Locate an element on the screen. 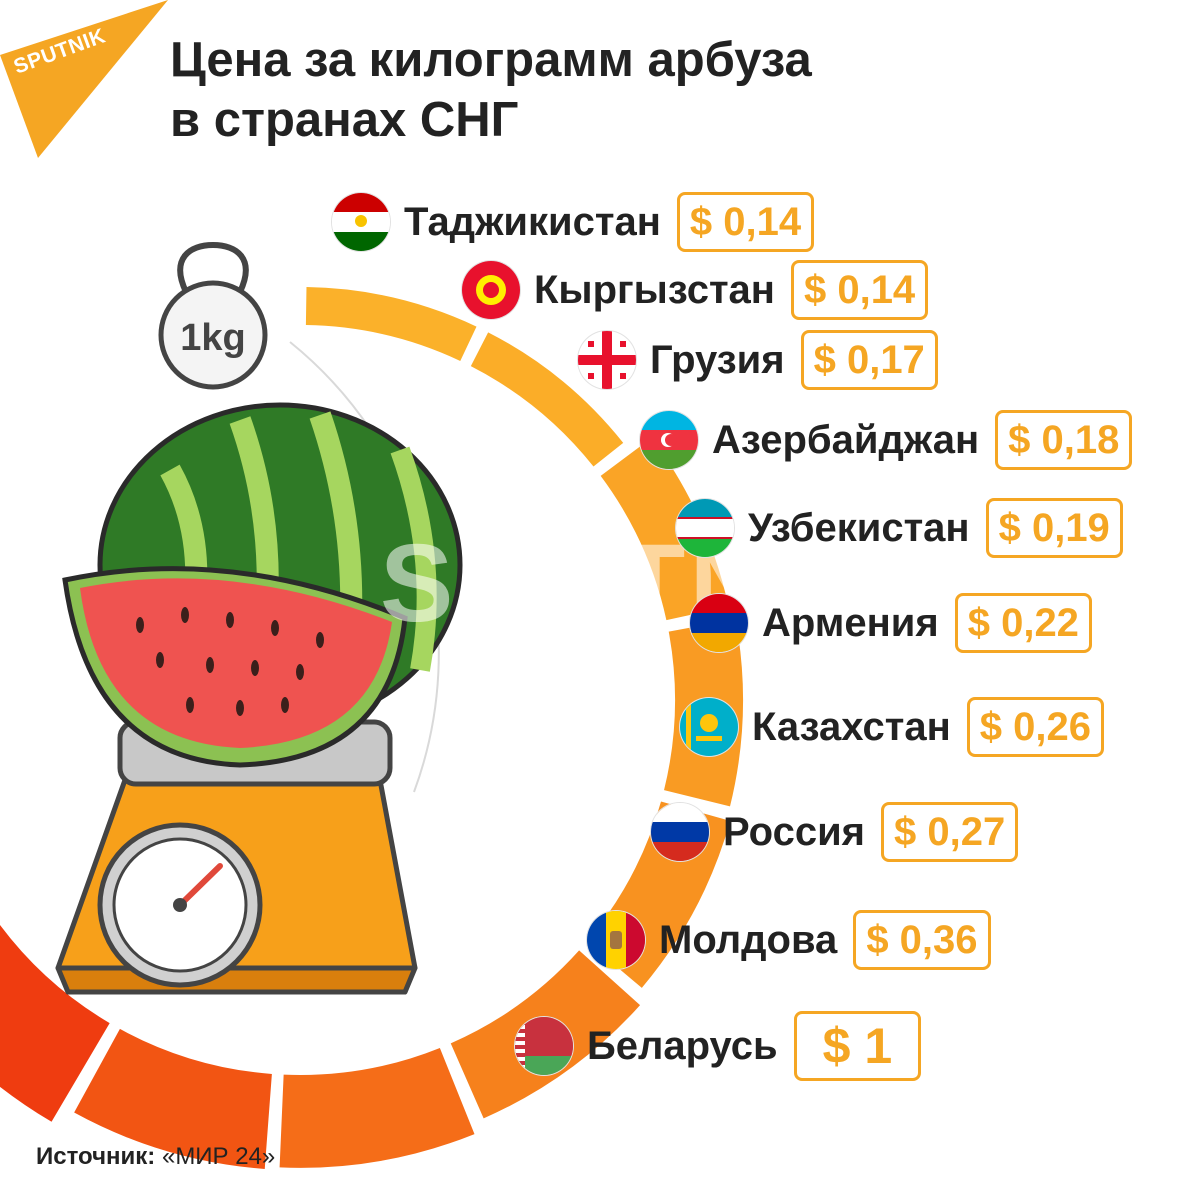 The width and height of the screenshot is (1200, 1200). country-row-uzbekistan: Узбекистан $ 0,19 is located at coordinates (899, 528).